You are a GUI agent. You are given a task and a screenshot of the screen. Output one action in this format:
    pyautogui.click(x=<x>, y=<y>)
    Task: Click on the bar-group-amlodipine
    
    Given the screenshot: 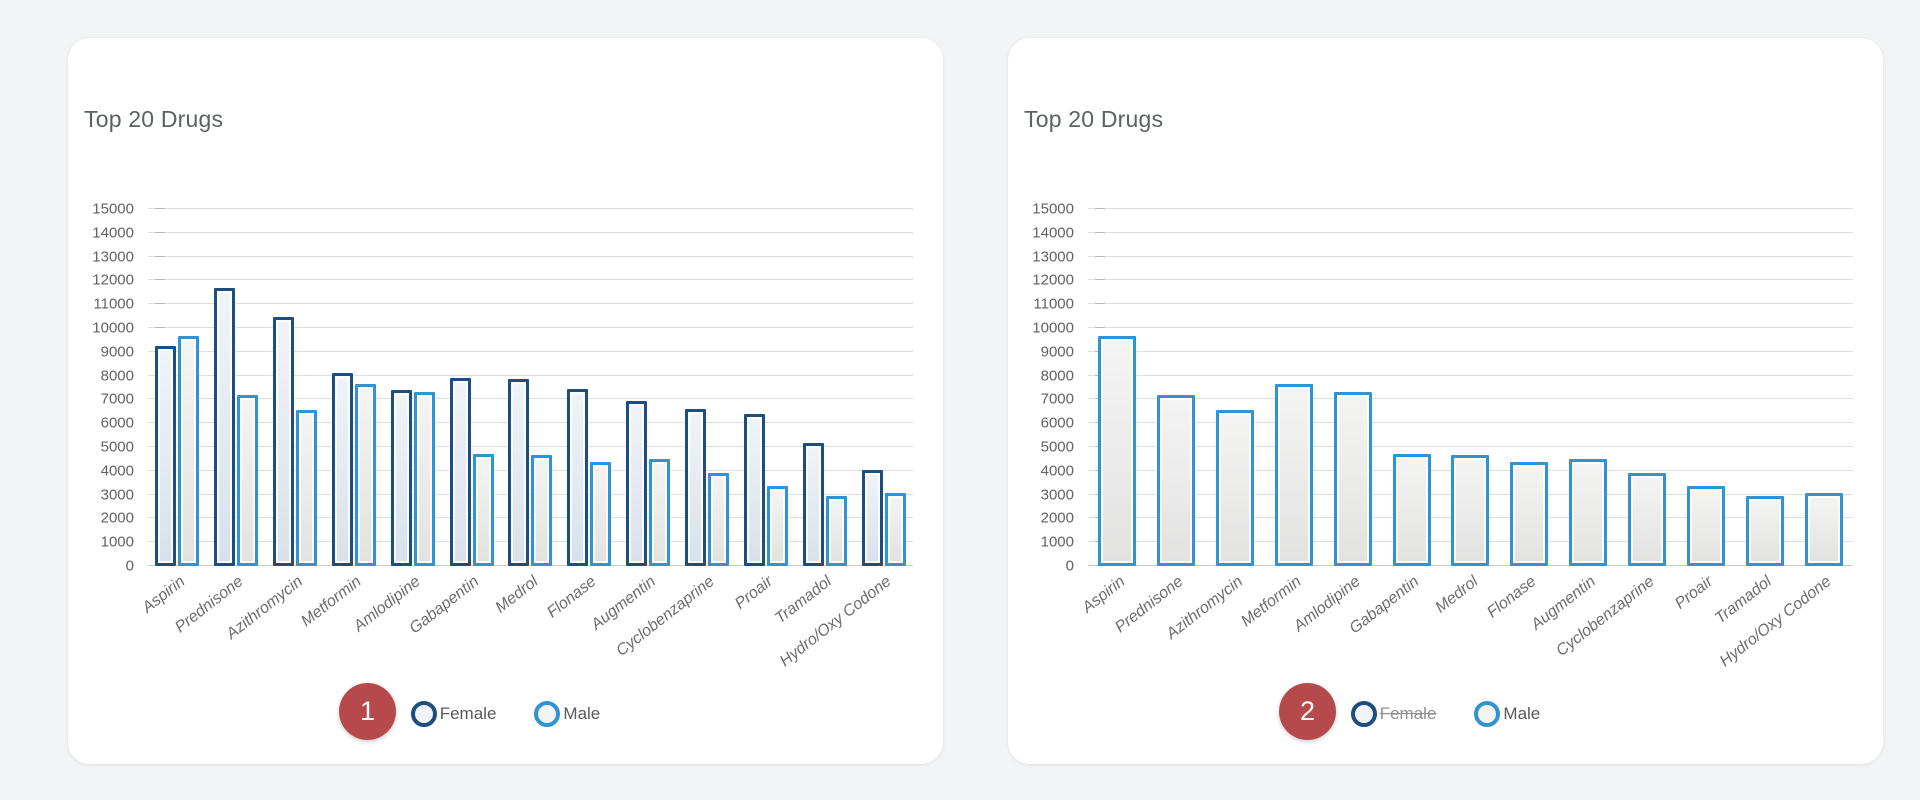 What is the action you would take?
    pyautogui.click(x=1352, y=387)
    